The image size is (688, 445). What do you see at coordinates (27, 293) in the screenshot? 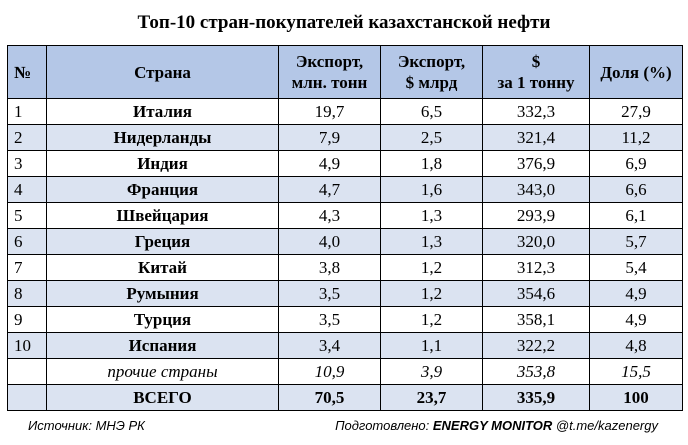
I see `row-num: 8` at bounding box center [27, 293].